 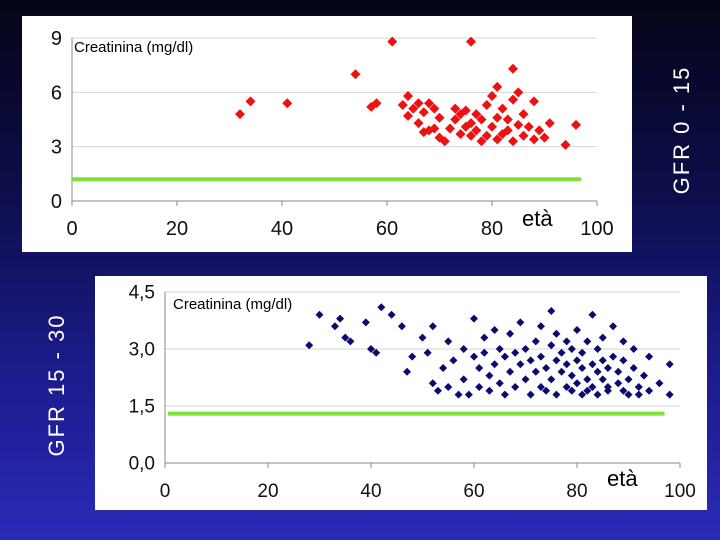 What do you see at coordinates (282, 229) in the screenshot?
I see `x-tick-label: 40` at bounding box center [282, 229].